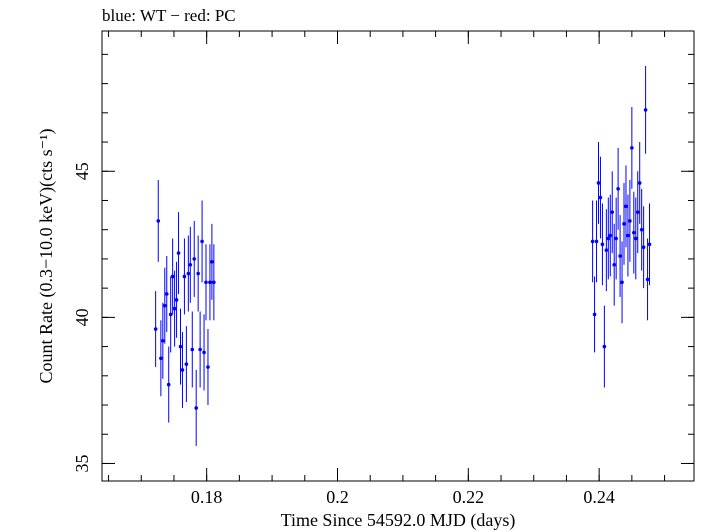 Image resolution: width=709 pixels, height=532 pixels. Describe the element at coordinates (337, 497) in the screenshot. I see `x-tick-label: 0.2` at that location.